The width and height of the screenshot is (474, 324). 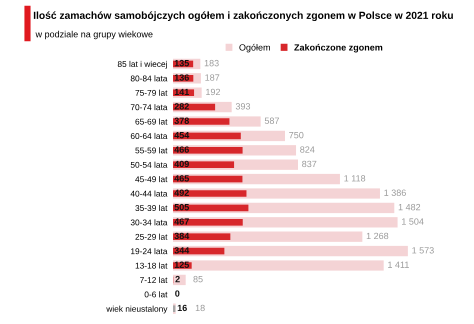 What do you see at coordinates (149, 251) in the screenshot?
I see `y-tick-label: 19-24 lata` at bounding box center [149, 251].